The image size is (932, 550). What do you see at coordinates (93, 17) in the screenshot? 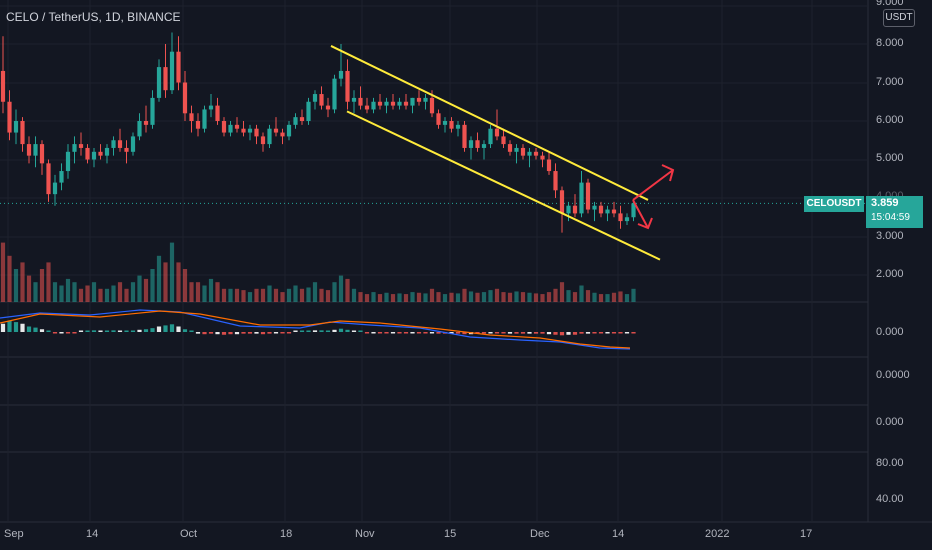
I see `symbol-title: CELO / TetherUS, 1D, BINANCE` at bounding box center [93, 17].